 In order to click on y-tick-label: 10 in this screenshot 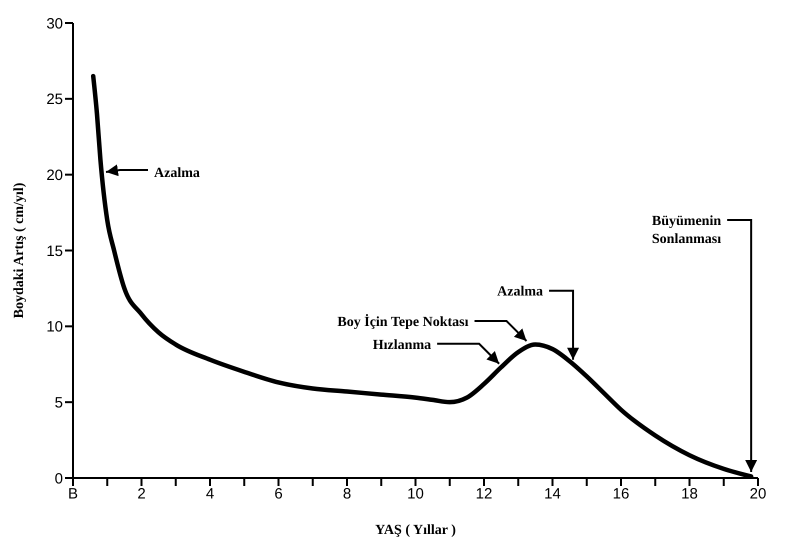, I will do `click(54, 327)`.